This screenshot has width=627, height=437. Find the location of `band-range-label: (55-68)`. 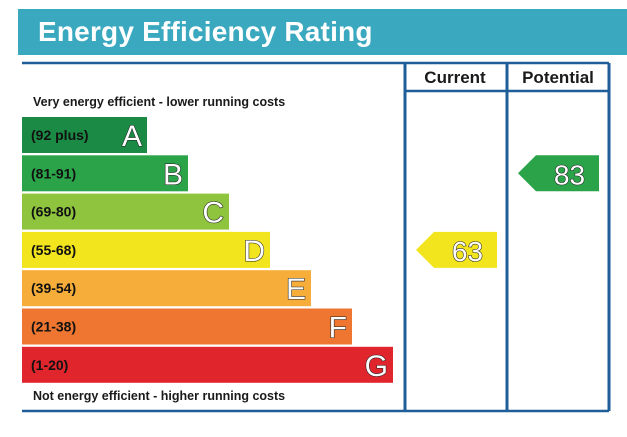

band-range-label: (55-68) is located at coordinates (53, 250).